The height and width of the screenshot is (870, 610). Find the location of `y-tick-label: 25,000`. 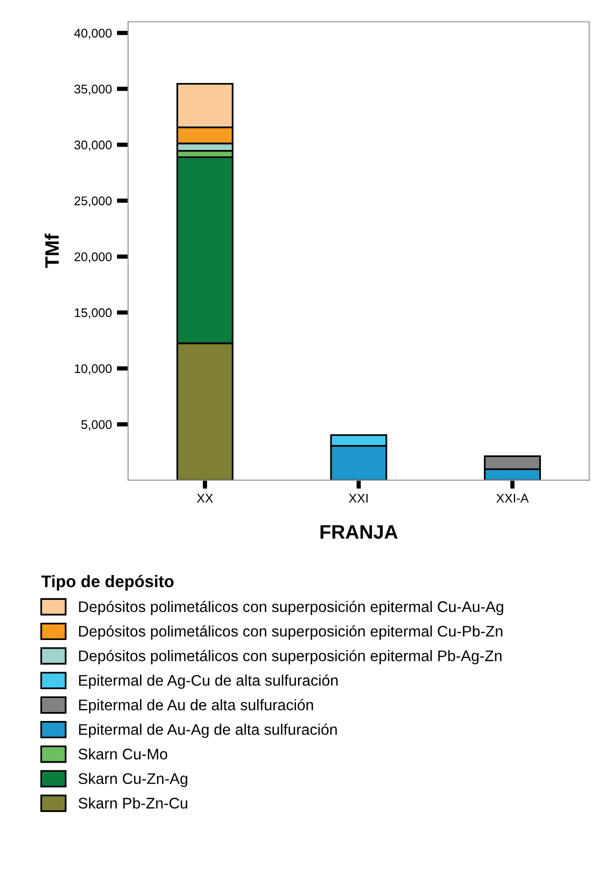

y-tick-label: 25,000 is located at coordinates (93, 201).